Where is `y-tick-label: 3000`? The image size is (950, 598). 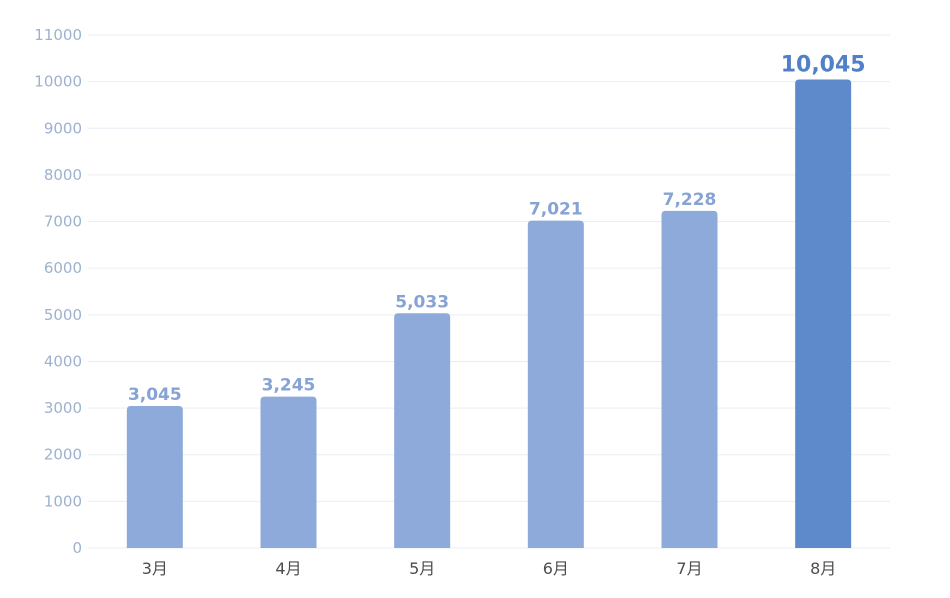 y-tick-label: 3000 is located at coordinates (63, 408).